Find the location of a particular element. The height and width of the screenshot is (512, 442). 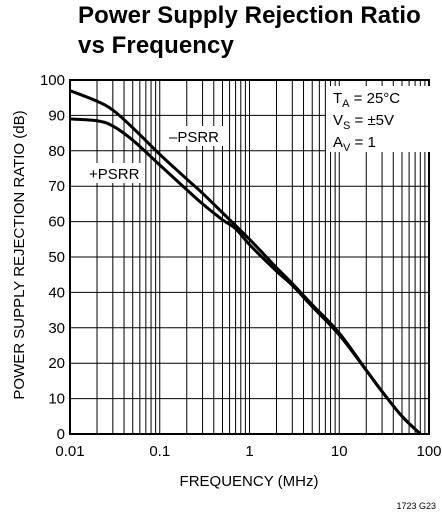

chart-title-line-1: Power Supply Rejection Ratio is located at coordinates (249, 15).